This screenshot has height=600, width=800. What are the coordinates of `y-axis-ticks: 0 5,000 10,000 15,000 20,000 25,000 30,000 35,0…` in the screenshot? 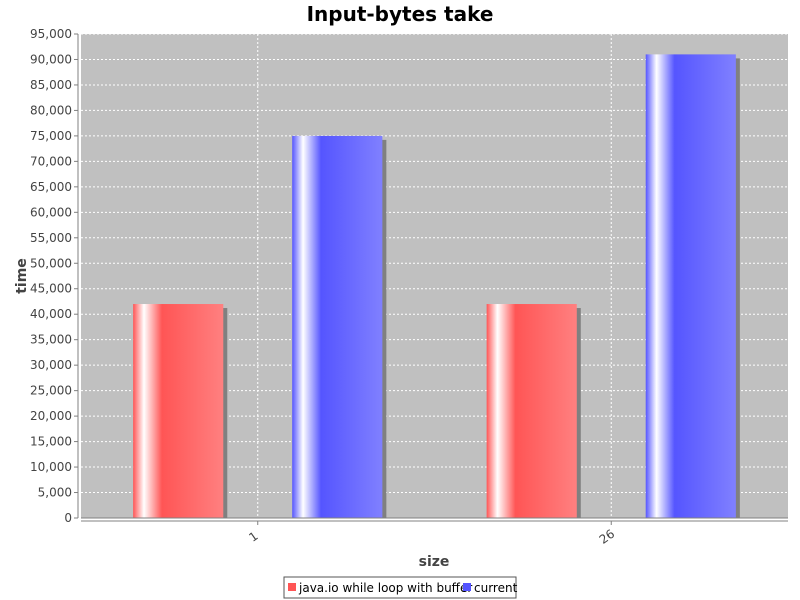 It's located at (54, 276).